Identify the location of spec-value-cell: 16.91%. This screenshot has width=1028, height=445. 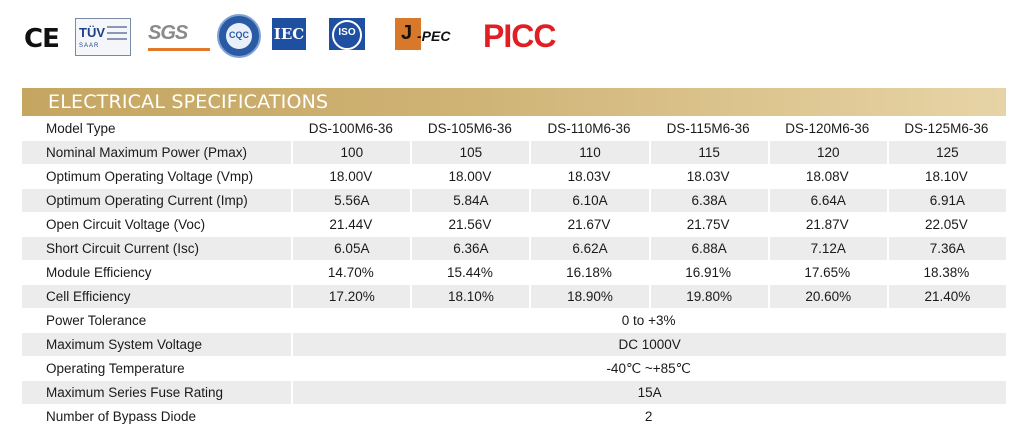
(708, 273).